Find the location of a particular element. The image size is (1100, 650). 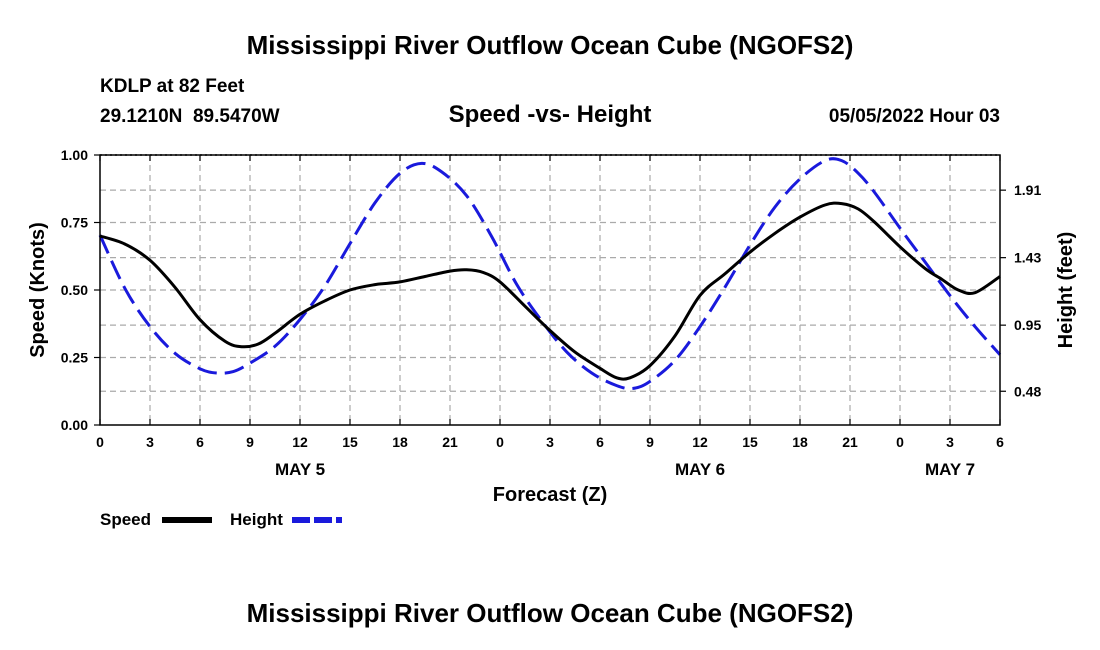

y2-axis-label: Height (feet) is located at coordinates (1066, 290).